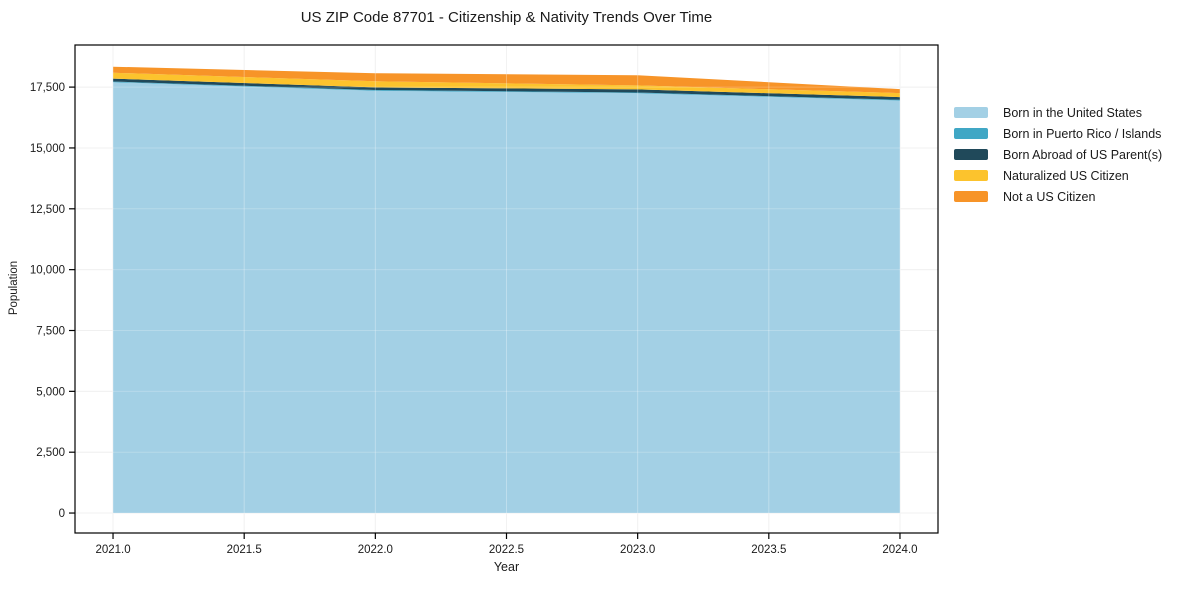  Describe the element at coordinates (506, 550) in the screenshot. I see `x-tick-label: 2022.5` at that location.